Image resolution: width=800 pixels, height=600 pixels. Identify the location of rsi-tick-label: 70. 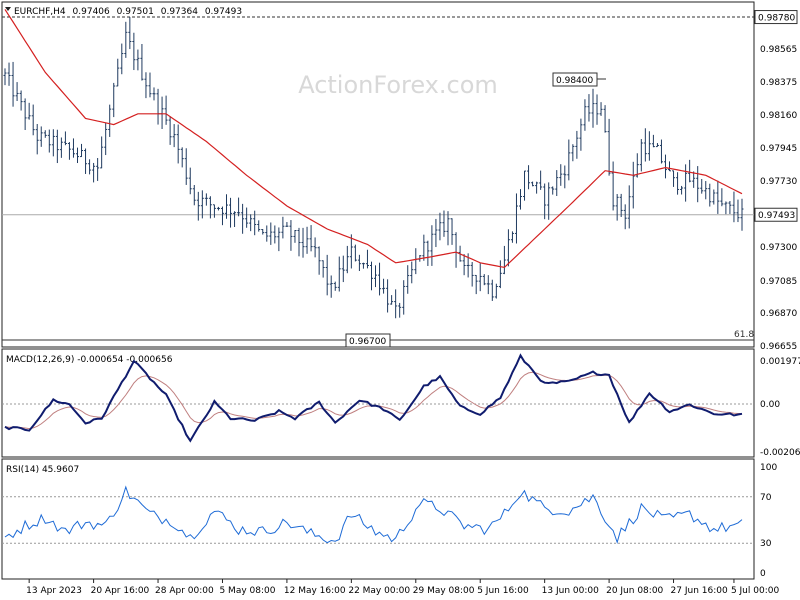
(766, 498).